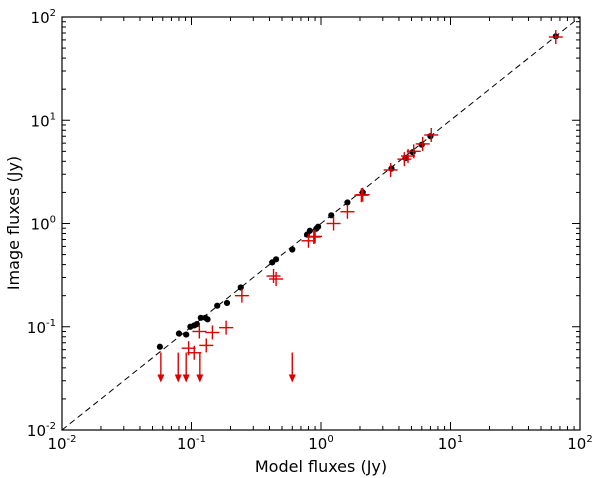  What do you see at coordinates (43, 17) in the screenshot?
I see `y-tick-label: 10²` at bounding box center [43, 17].